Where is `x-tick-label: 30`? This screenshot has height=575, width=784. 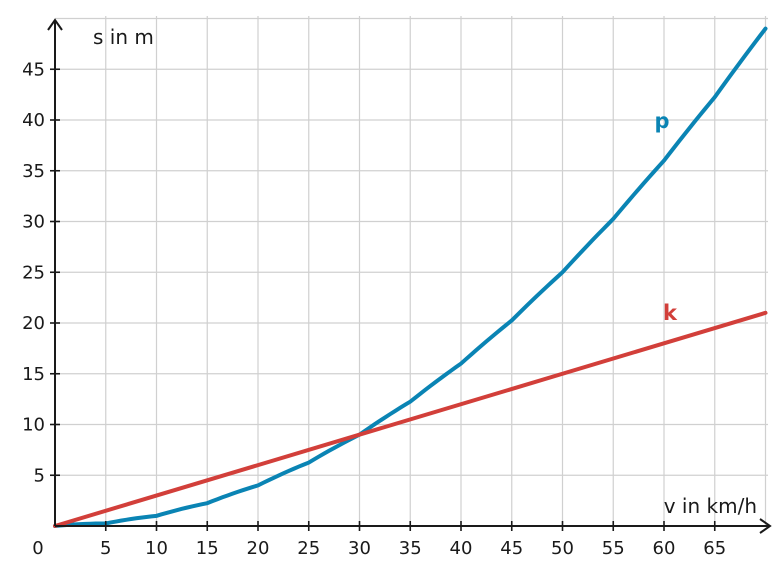
x-tick-label: 30 is located at coordinates (359, 548).